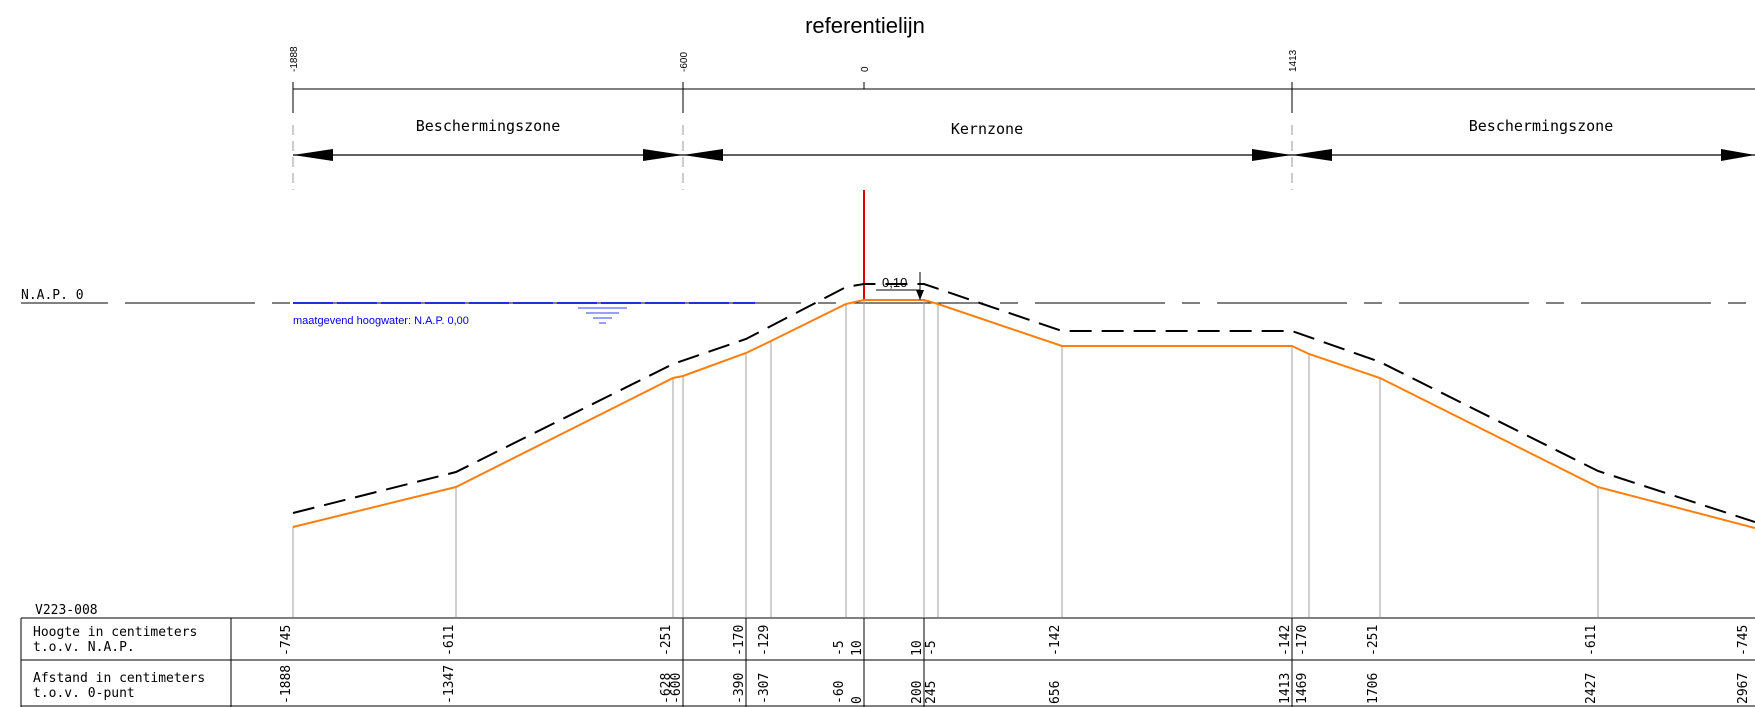 The image size is (1755, 707). I want to click on profile-code: V223-008, so click(66, 610).